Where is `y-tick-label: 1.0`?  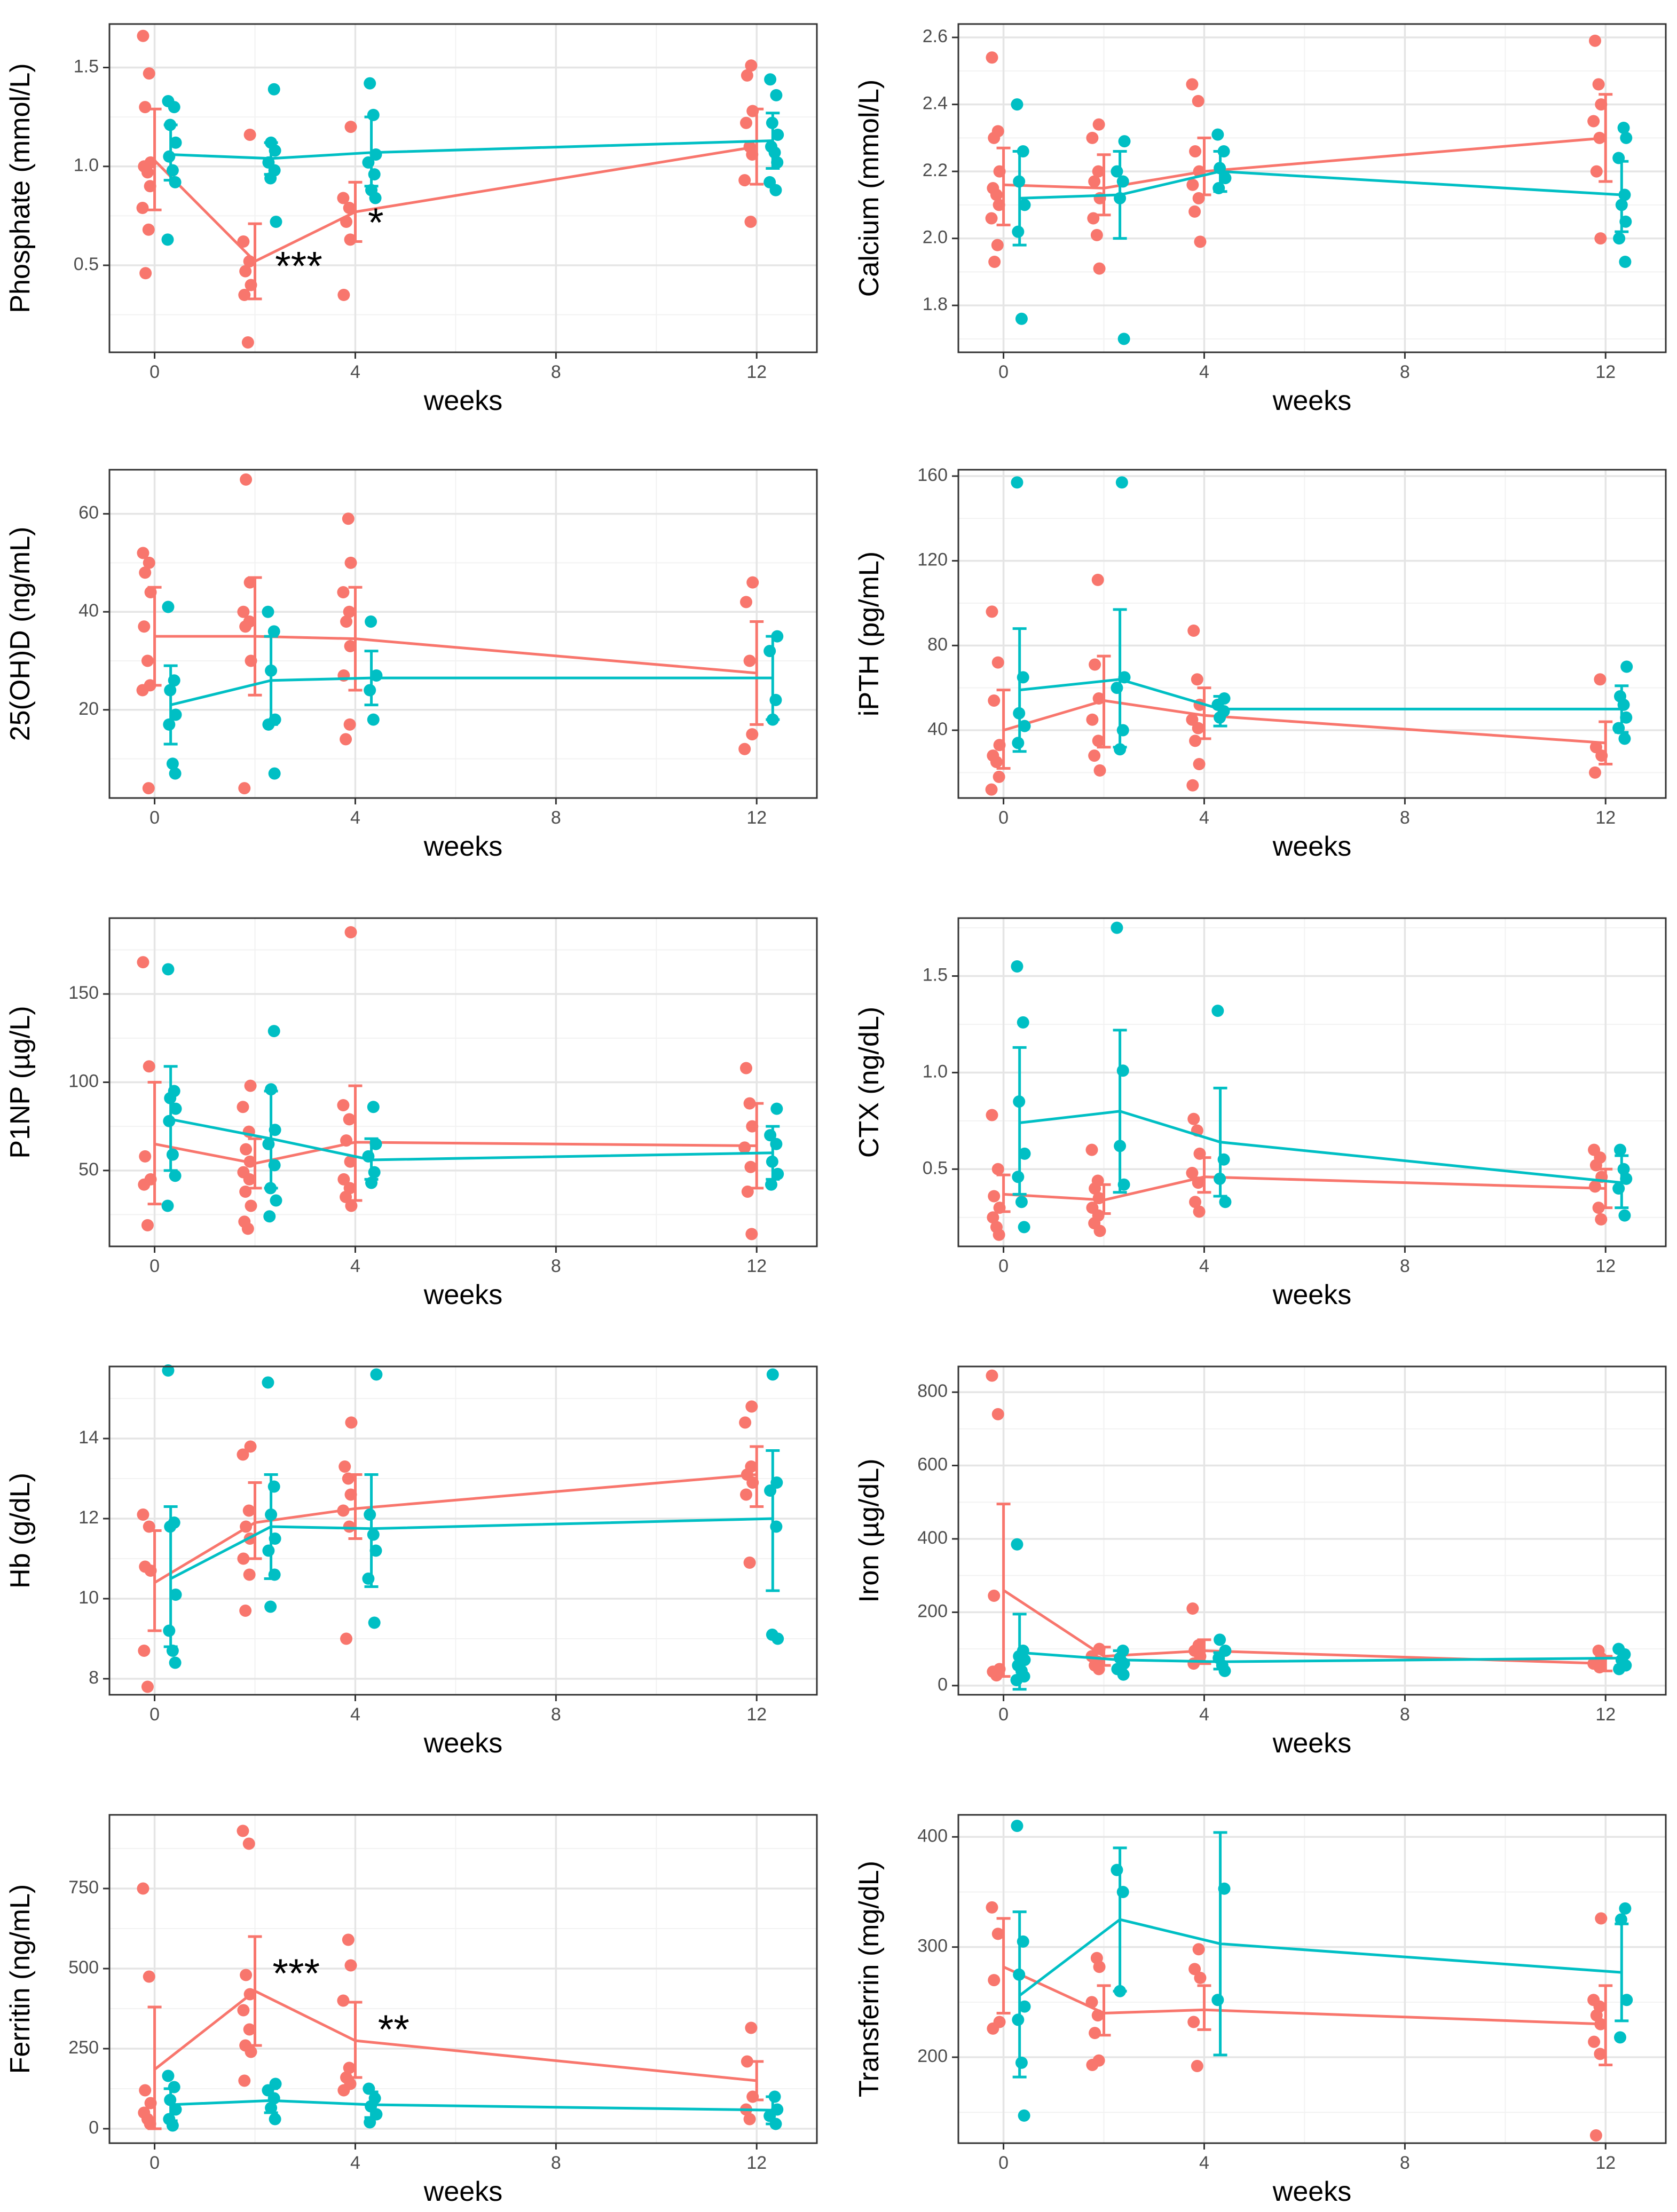 y-tick-label: 1.0 is located at coordinates (935, 1071).